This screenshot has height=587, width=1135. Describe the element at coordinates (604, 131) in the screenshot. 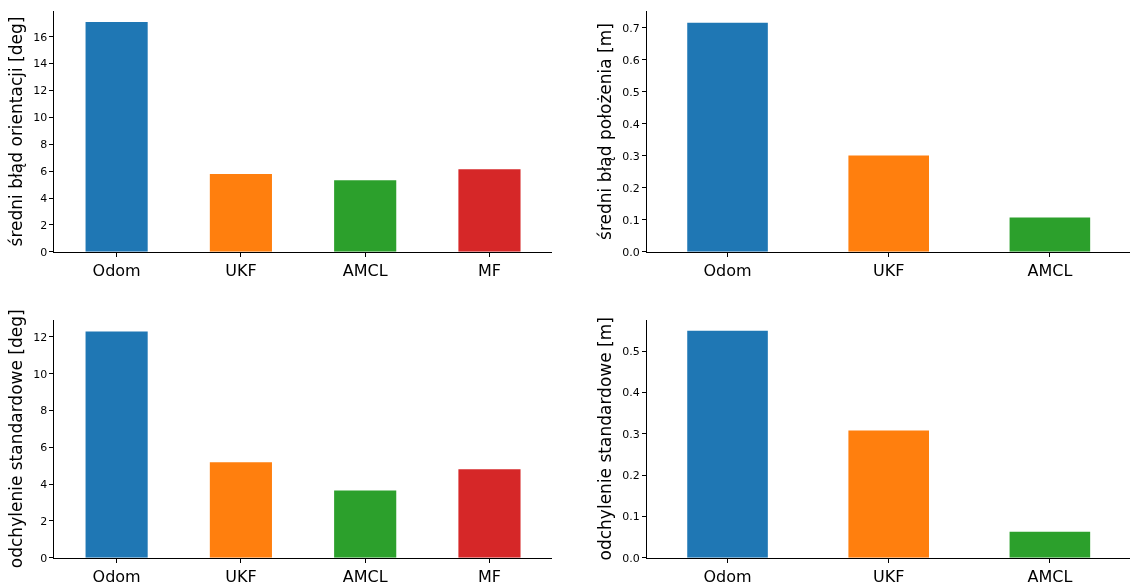

I see `y-axis-title: średni błąd położenia [m]` at that location.